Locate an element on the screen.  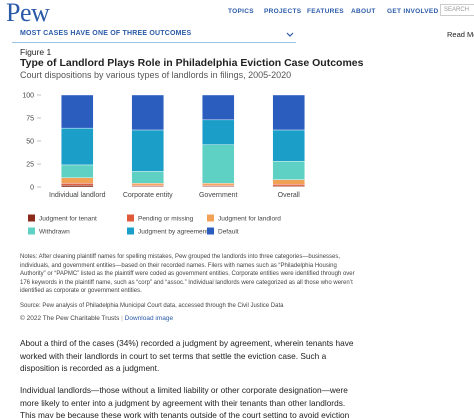
legend-label: Withdrawn is located at coordinates (54, 232).